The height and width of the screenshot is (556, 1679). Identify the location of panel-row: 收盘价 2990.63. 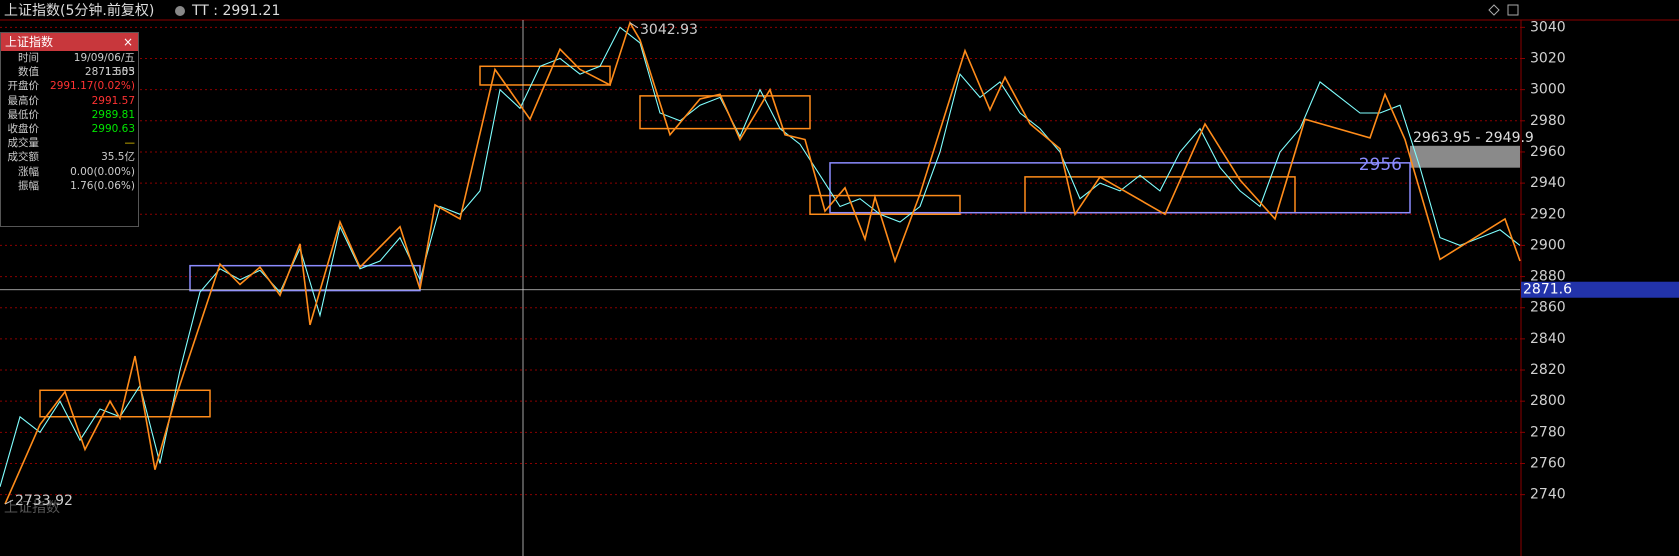
(69, 129).